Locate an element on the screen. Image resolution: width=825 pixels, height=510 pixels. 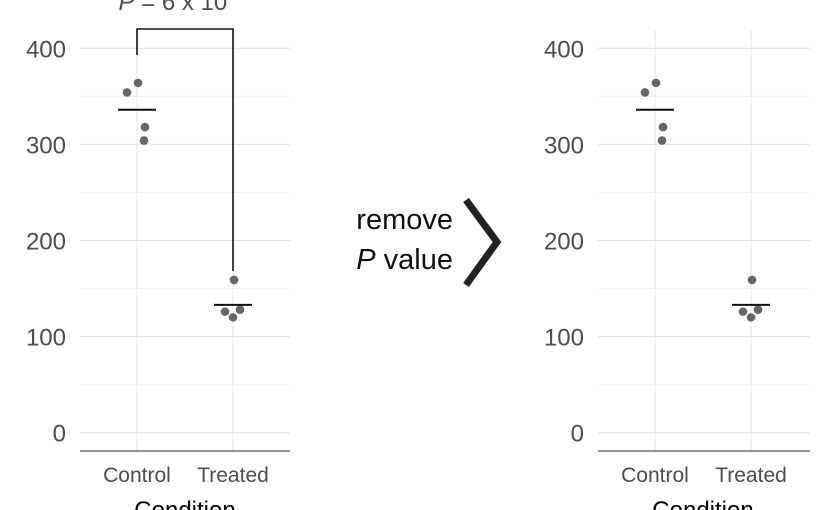
p-value-annotation: P = 6 x 10-5 is located at coordinates (180, 8).